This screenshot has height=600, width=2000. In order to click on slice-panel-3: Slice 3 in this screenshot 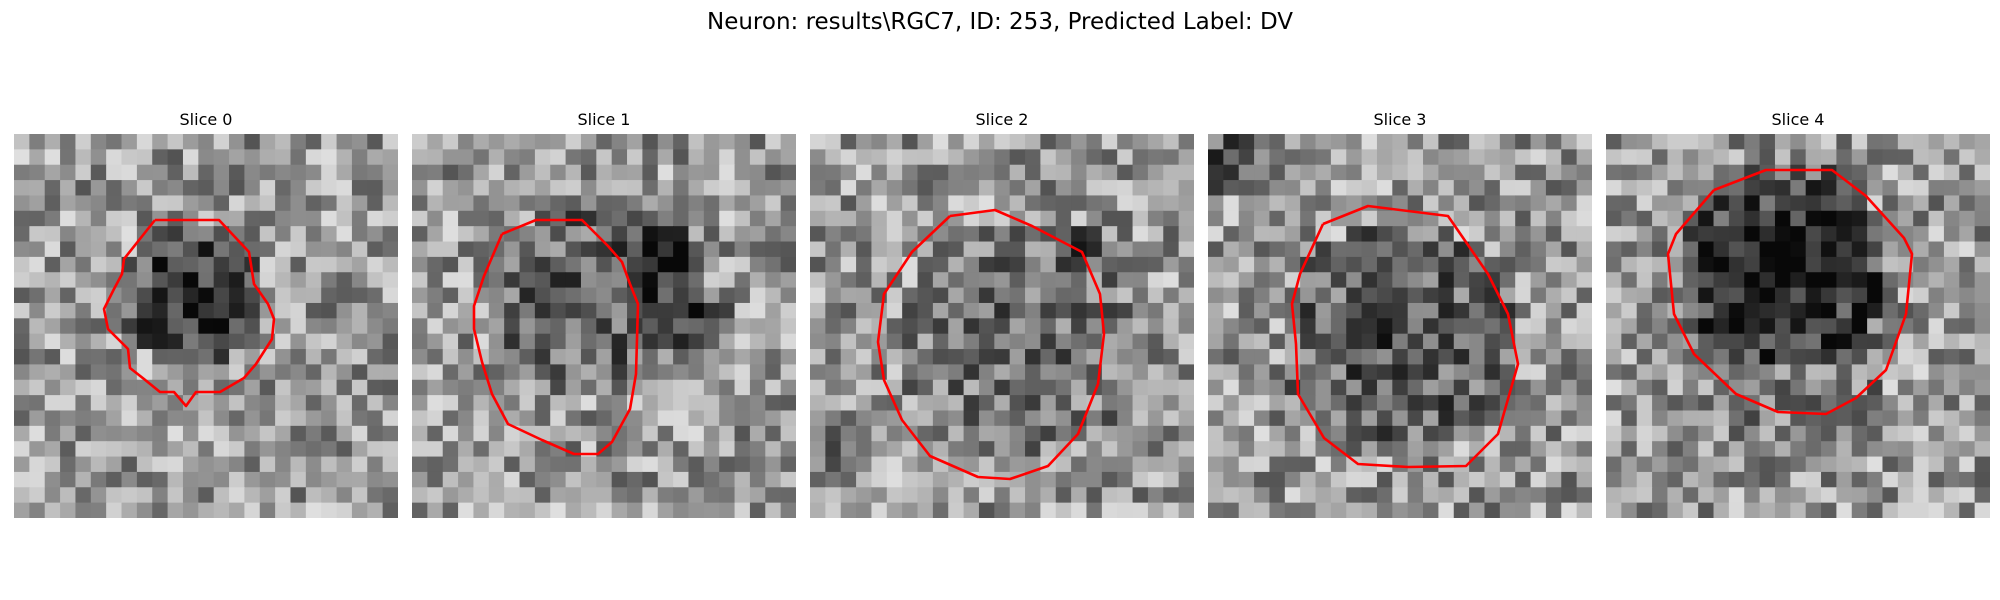, I will do `click(1400, 313)`.